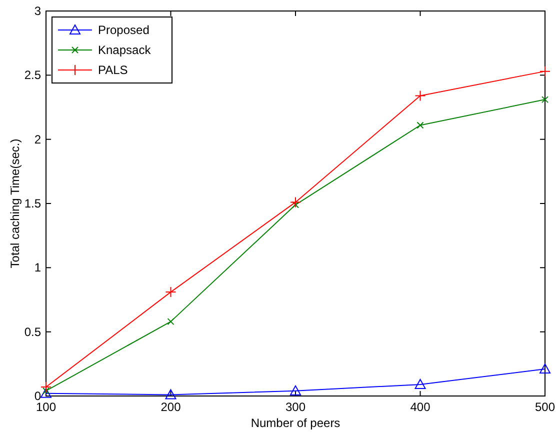  What do you see at coordinates (46, 407) in the screenshot?
I see `x-tick-label: 100` at bounding box center [46, 407].